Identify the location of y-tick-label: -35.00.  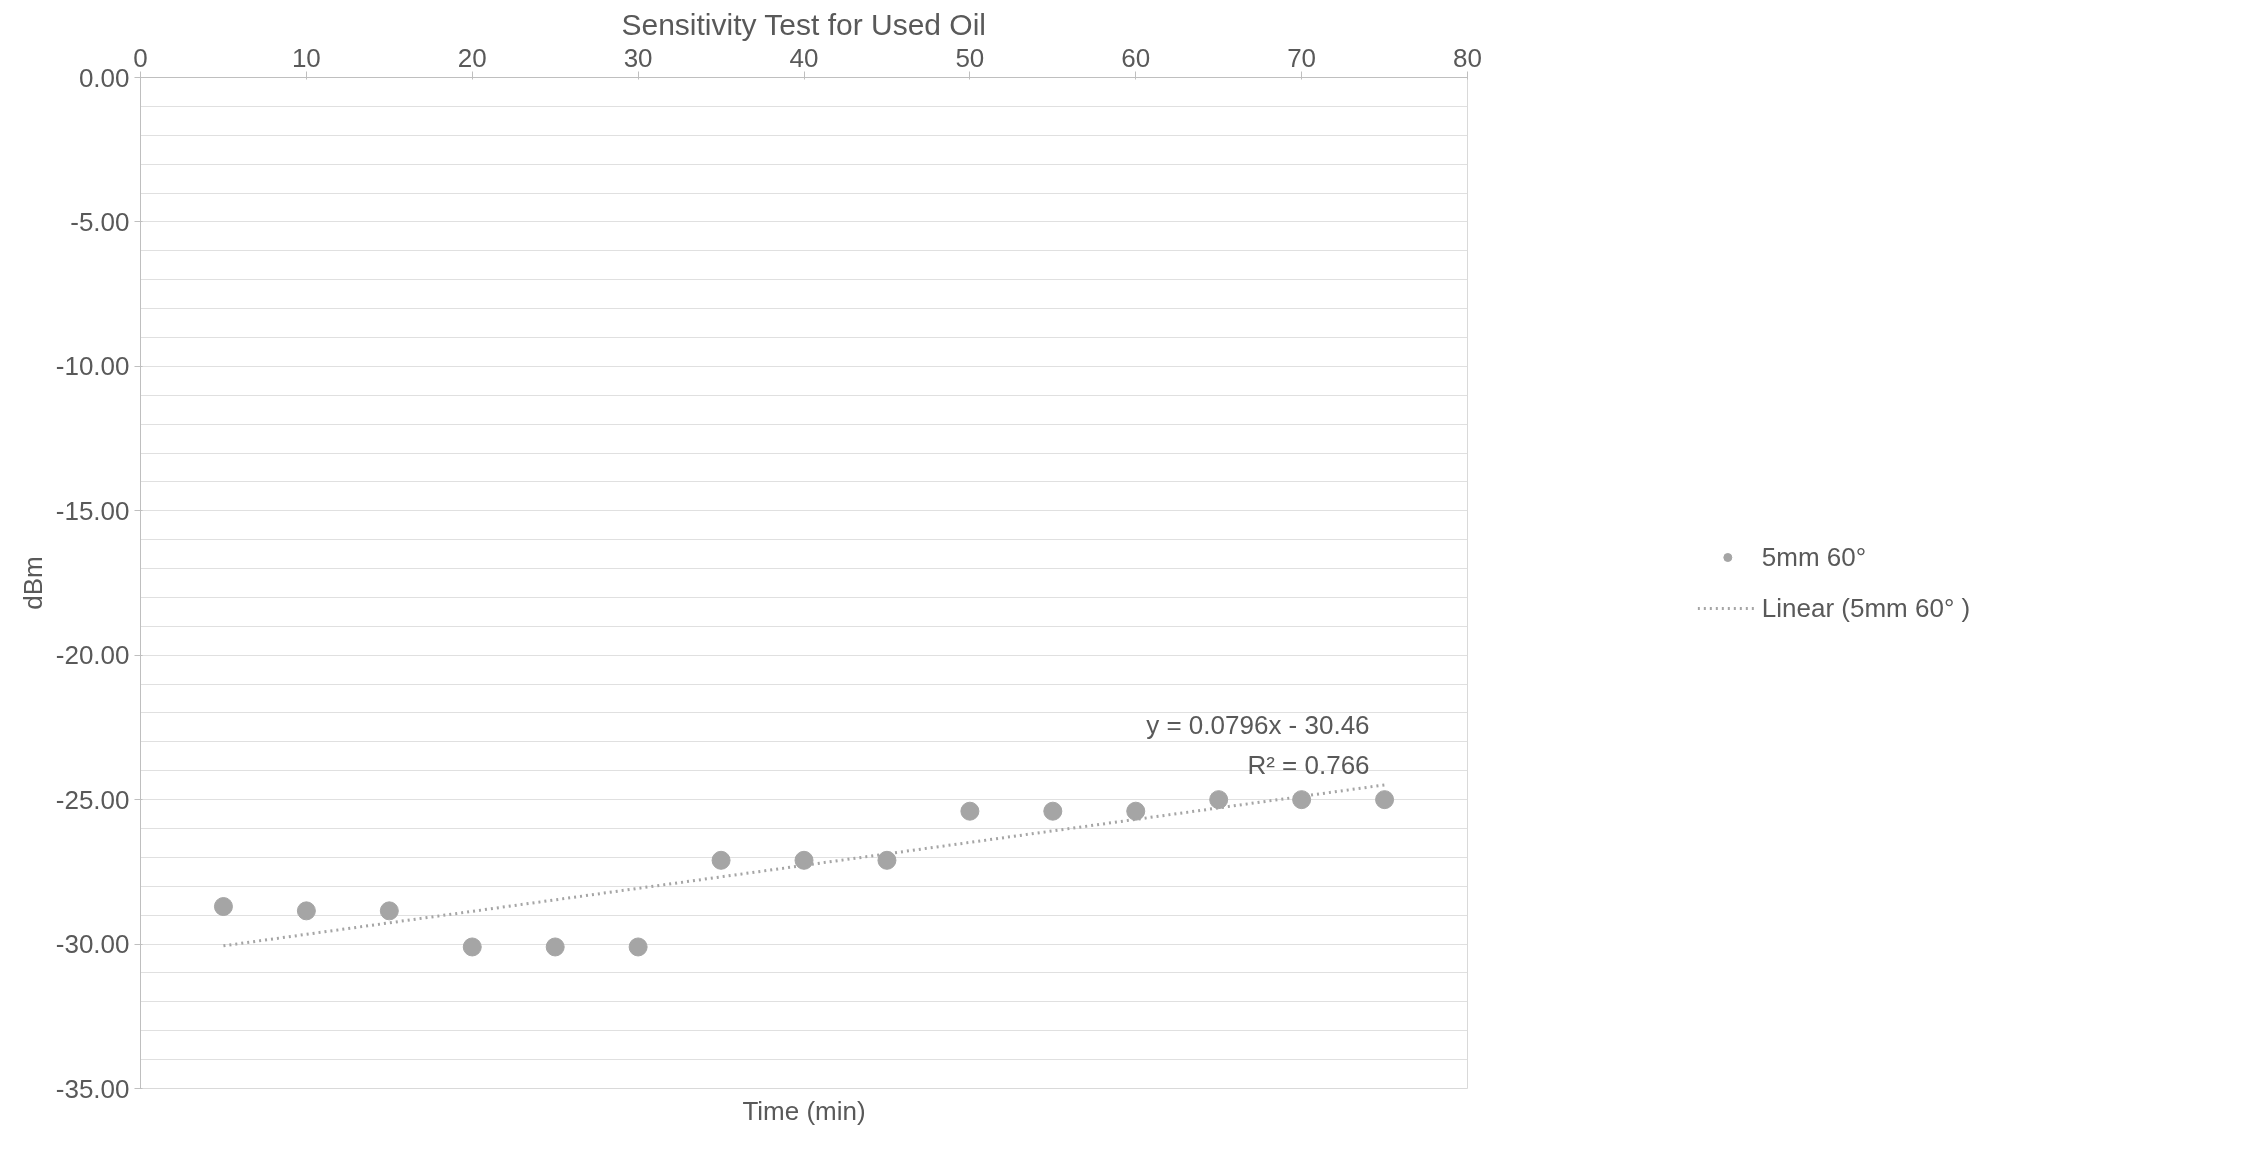
(92, 1088).